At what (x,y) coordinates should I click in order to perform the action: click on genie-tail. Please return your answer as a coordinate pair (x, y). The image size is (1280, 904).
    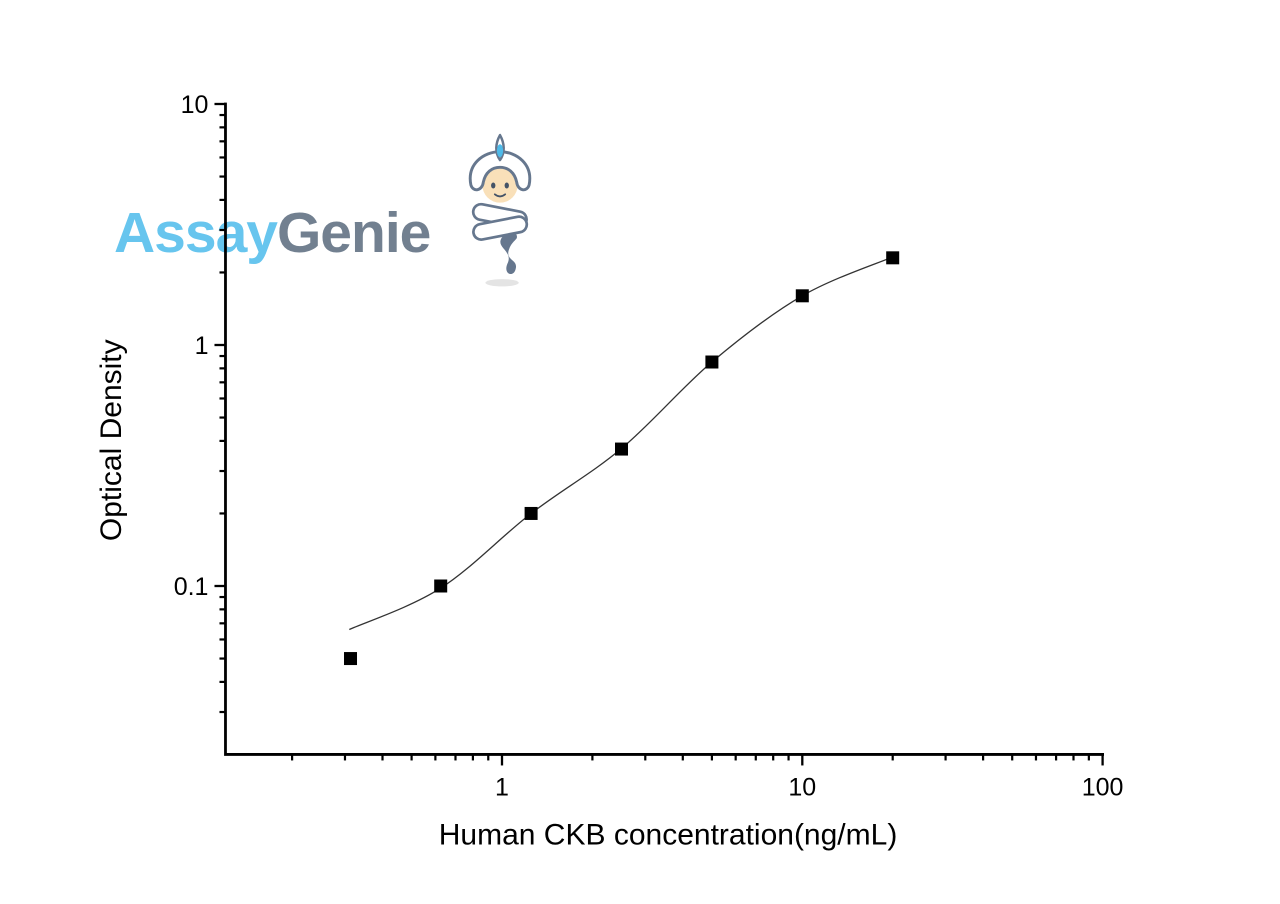
    Looking at the image, I should click on (508, 253).